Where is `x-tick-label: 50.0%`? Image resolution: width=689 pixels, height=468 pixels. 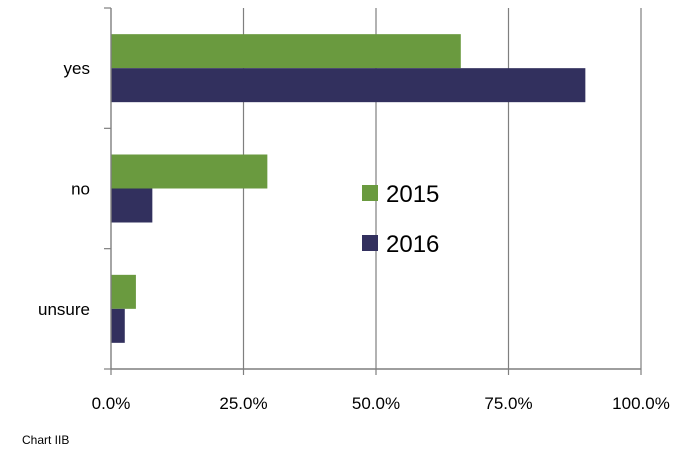
x-tick-label: 50.0% is located at coordinates (376, 403).